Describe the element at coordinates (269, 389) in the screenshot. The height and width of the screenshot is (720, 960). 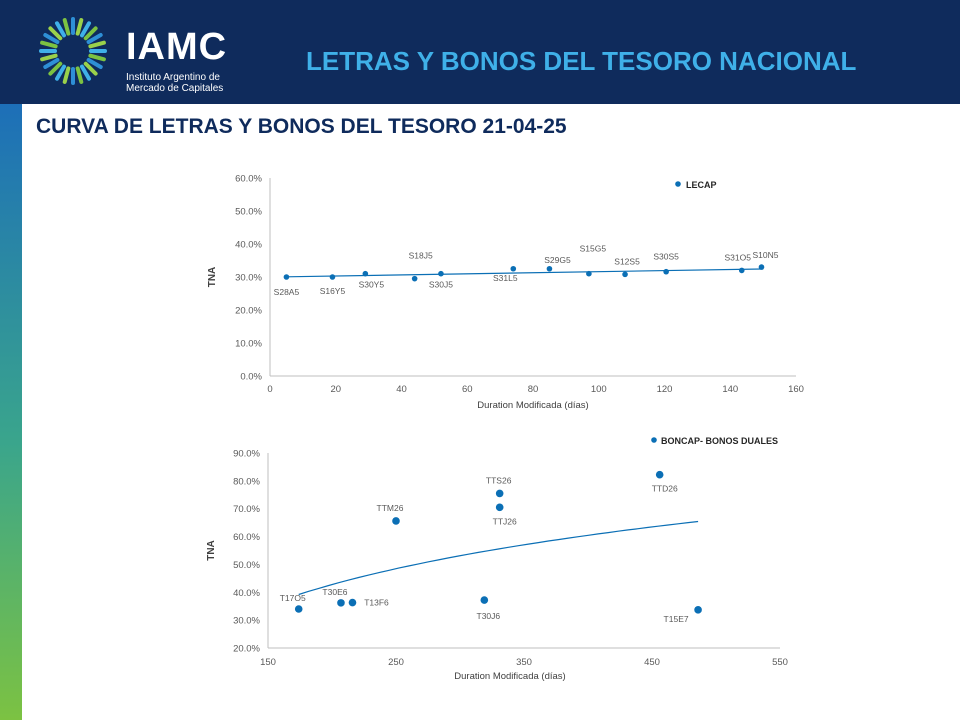
I see `x-tick-label: 0` at that location.